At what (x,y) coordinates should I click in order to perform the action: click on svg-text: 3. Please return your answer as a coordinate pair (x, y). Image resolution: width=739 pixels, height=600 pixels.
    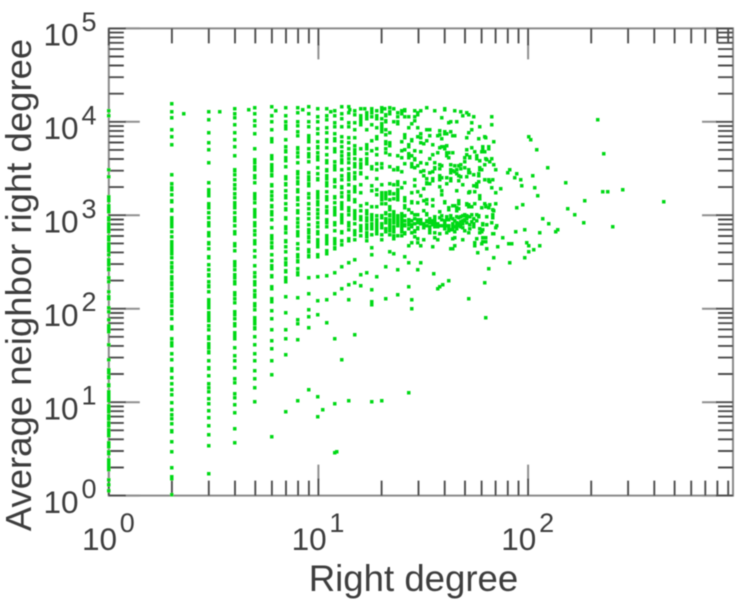
    Looking at the image, I should click on (89, 209).